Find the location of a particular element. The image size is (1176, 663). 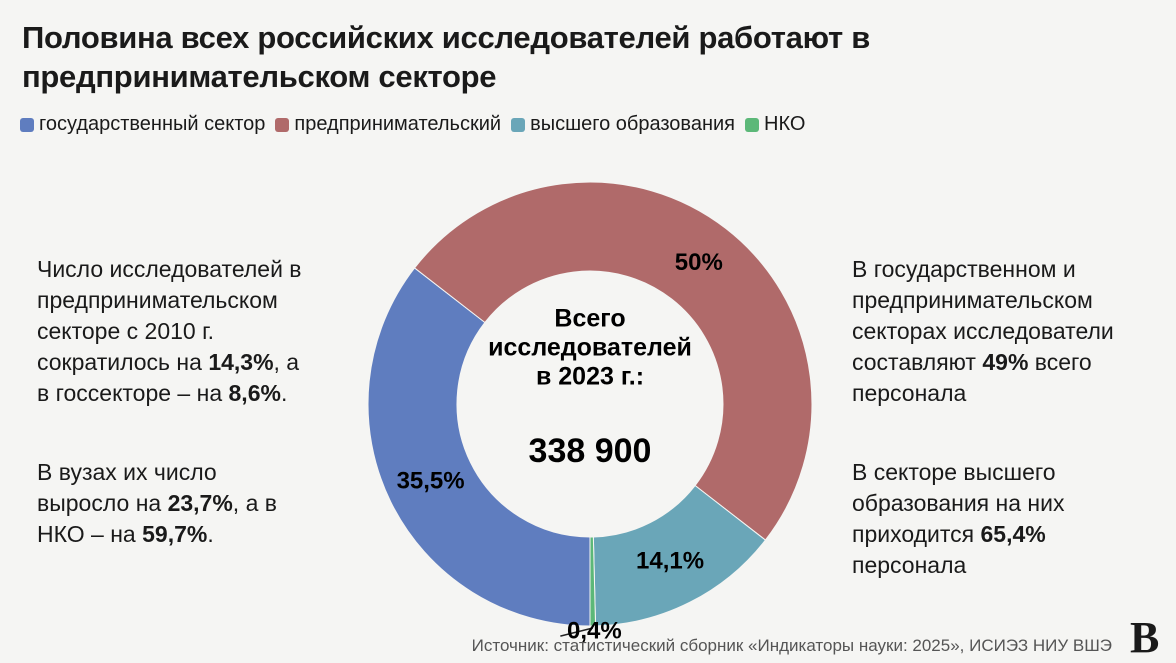

annotation-text: в госсекторе – на is located at coordinates (133, 393).